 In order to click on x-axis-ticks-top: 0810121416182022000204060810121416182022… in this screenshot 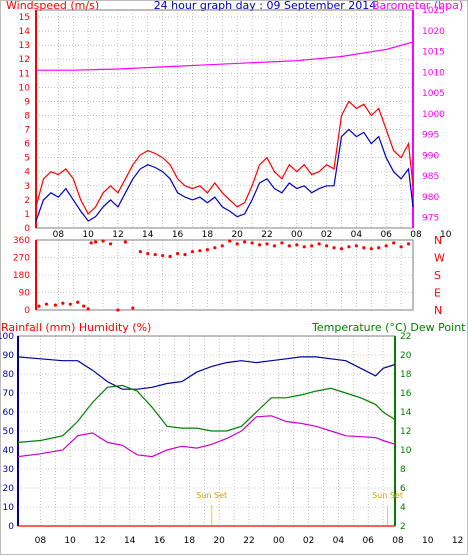, I will do `click(252, 235)`.